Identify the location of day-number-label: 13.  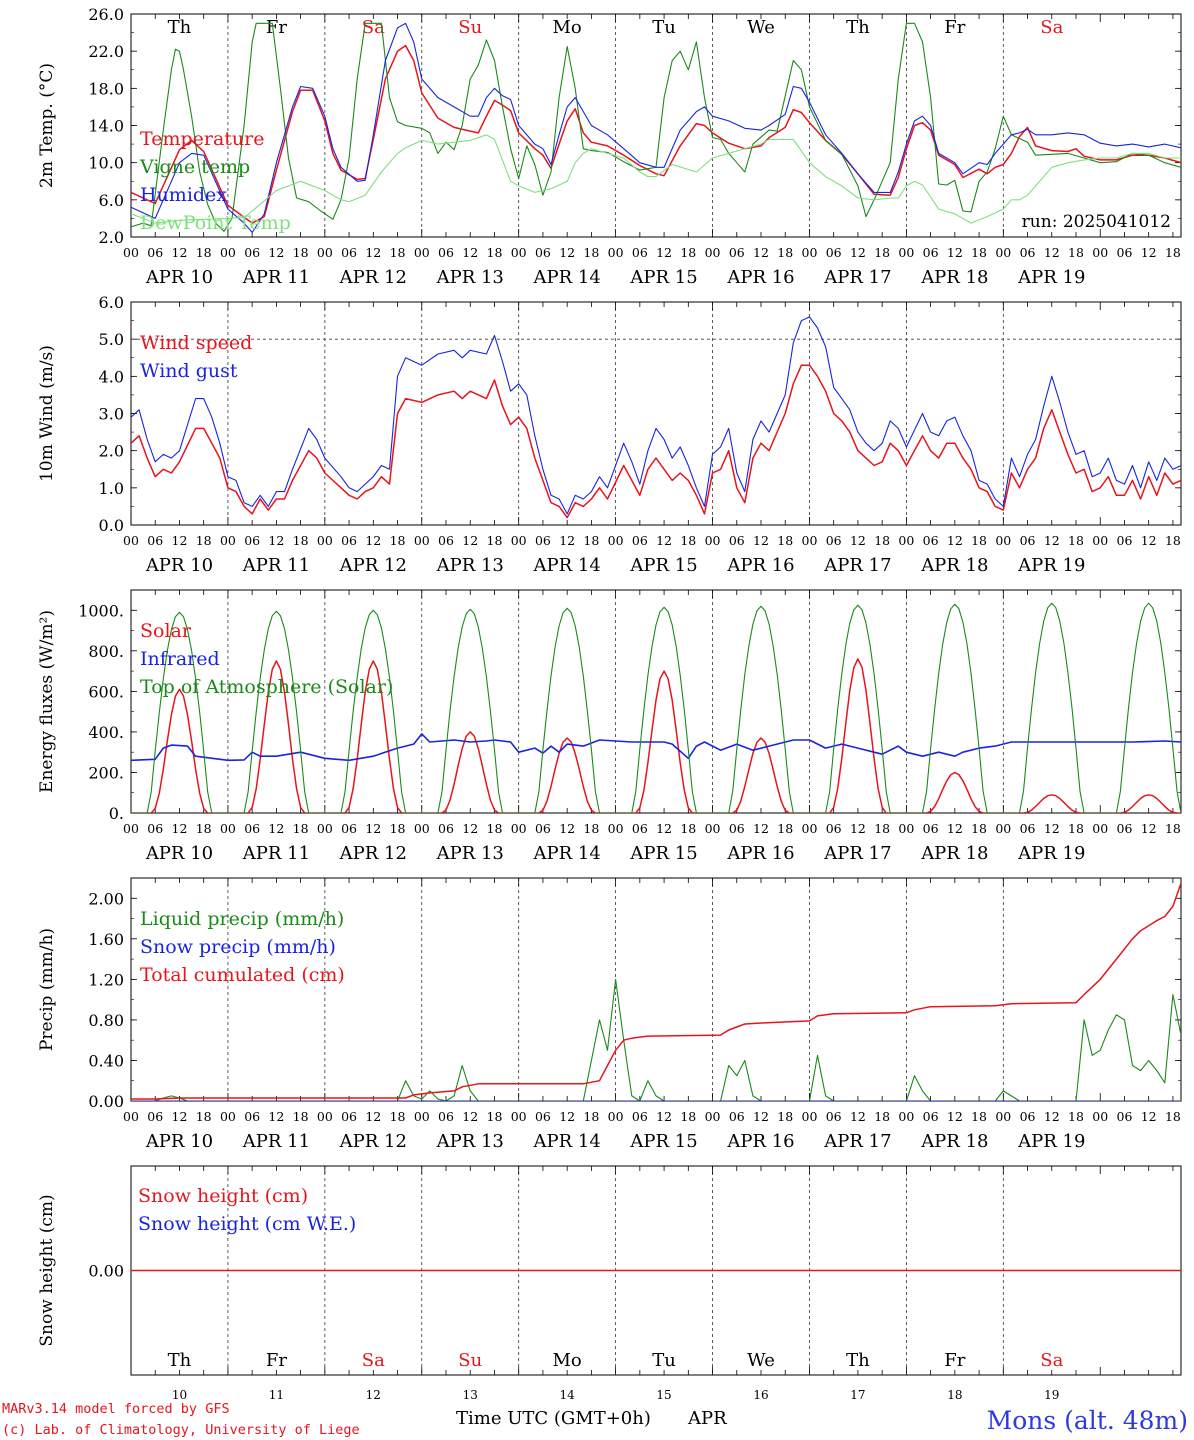
(470, 1395).